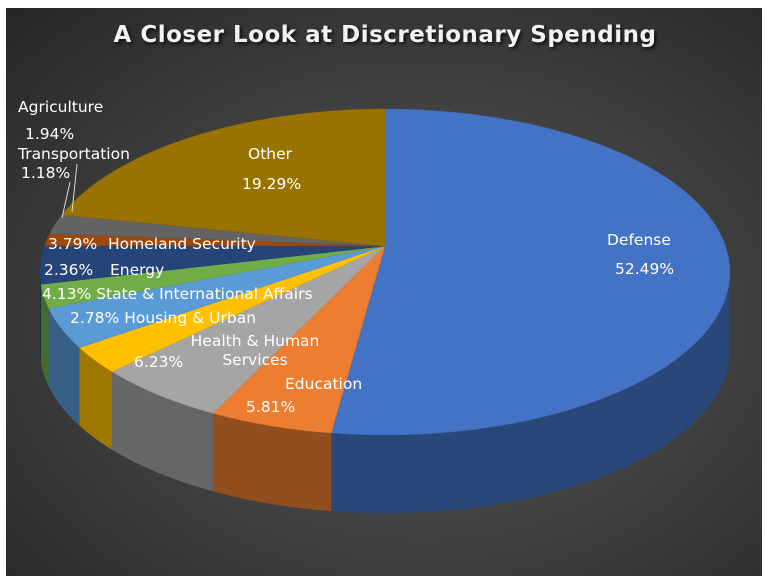  What do you see at coordinates (639, 240) in the screenshot?
I see `label-defense: Defense` at bounding box center [639, 240].